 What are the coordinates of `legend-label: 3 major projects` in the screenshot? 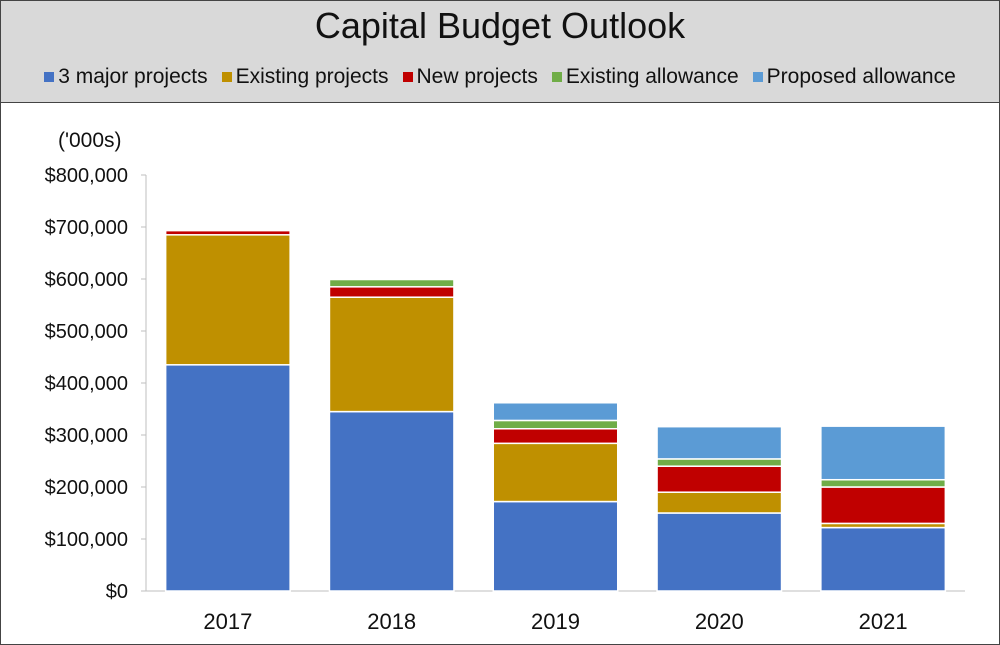 It's located at (133, 76).